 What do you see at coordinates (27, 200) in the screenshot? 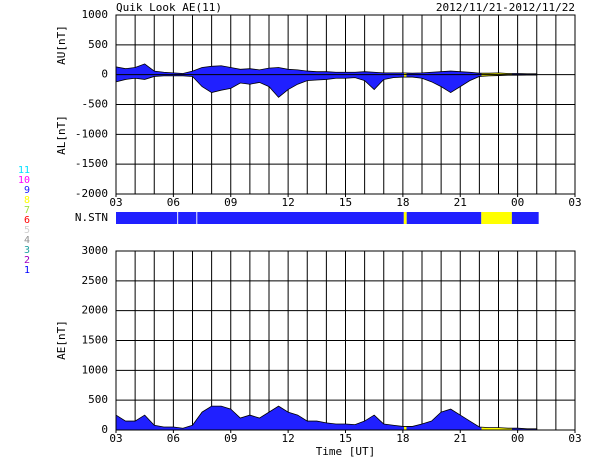
I see `station-legend: 8` at bounding box center [27, 200].